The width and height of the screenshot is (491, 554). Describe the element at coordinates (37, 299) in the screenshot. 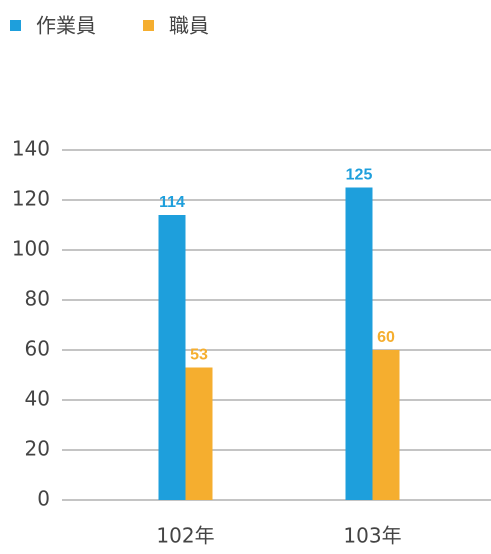

I see `y-tick-label: 80` at that location.